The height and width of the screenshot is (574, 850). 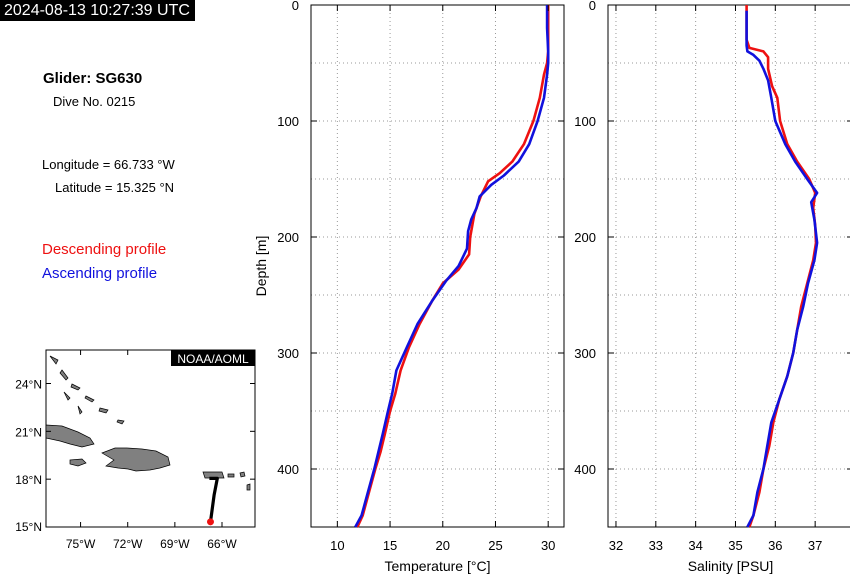 What do you see at coordinates (28, 384) in the screenshot?
I see `map-lat-label-0: 24°N` at bounding box center [28, 384].